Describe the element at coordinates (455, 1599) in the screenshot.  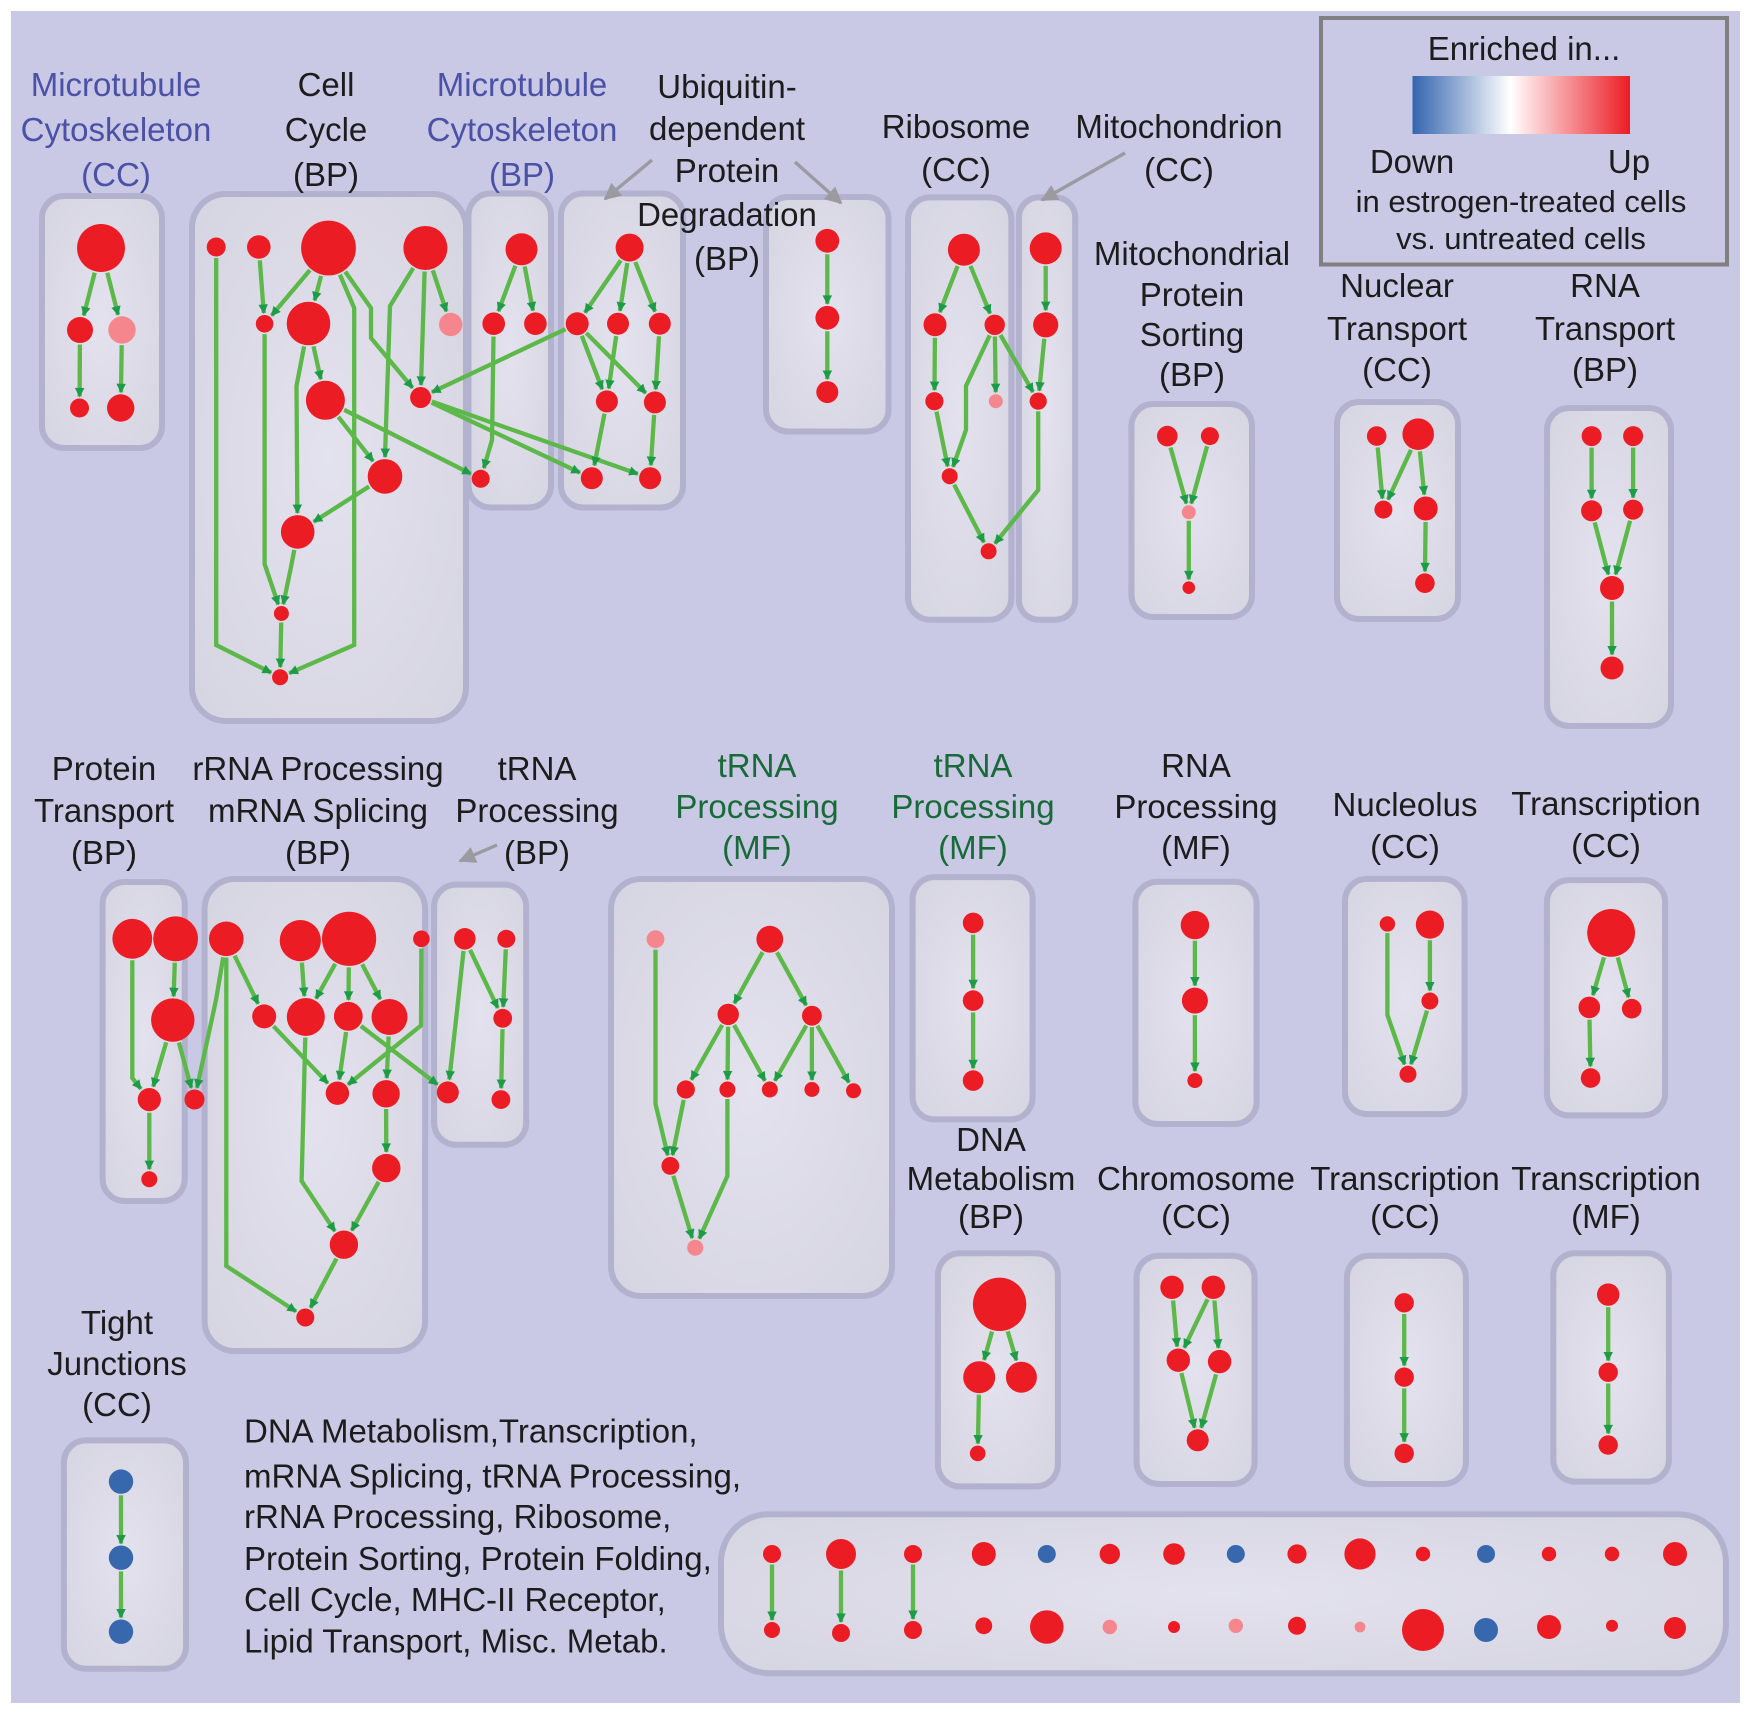
I see `svg-text: Cell Cycle, MHC-II Receptor,` at that location.